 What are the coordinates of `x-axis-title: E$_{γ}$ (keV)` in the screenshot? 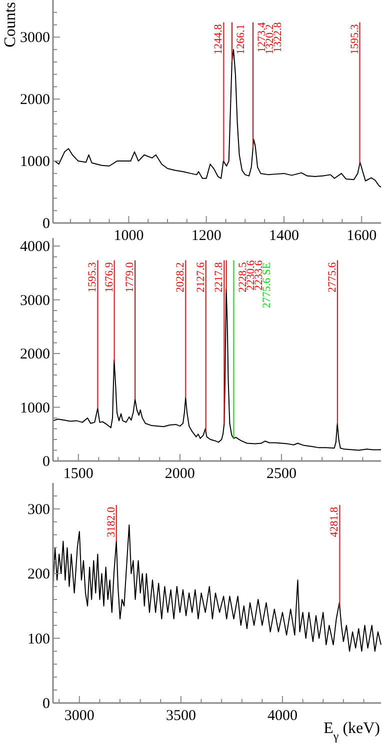 It's located at (352, 731).